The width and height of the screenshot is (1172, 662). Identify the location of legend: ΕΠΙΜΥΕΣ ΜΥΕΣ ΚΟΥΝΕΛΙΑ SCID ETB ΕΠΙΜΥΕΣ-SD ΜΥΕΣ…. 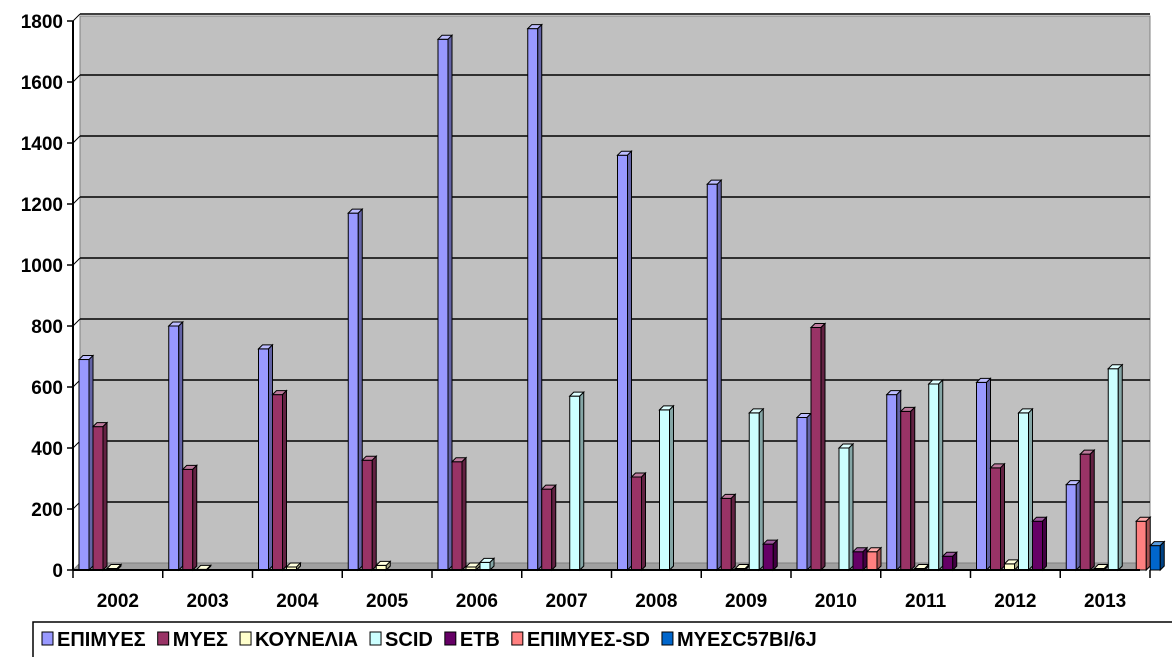
(602, 640).